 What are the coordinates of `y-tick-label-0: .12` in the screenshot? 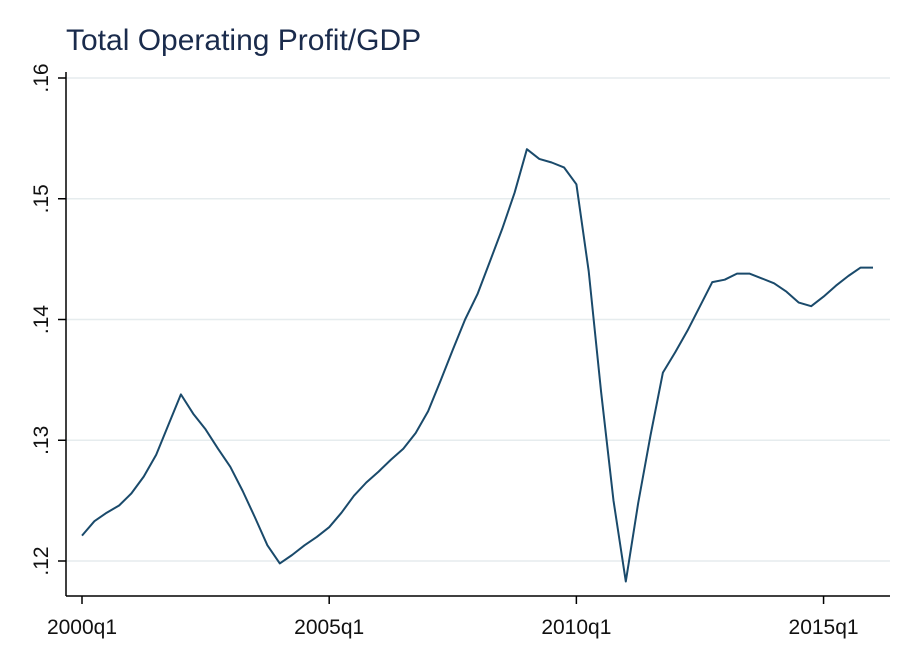 It's located at (41, 560).